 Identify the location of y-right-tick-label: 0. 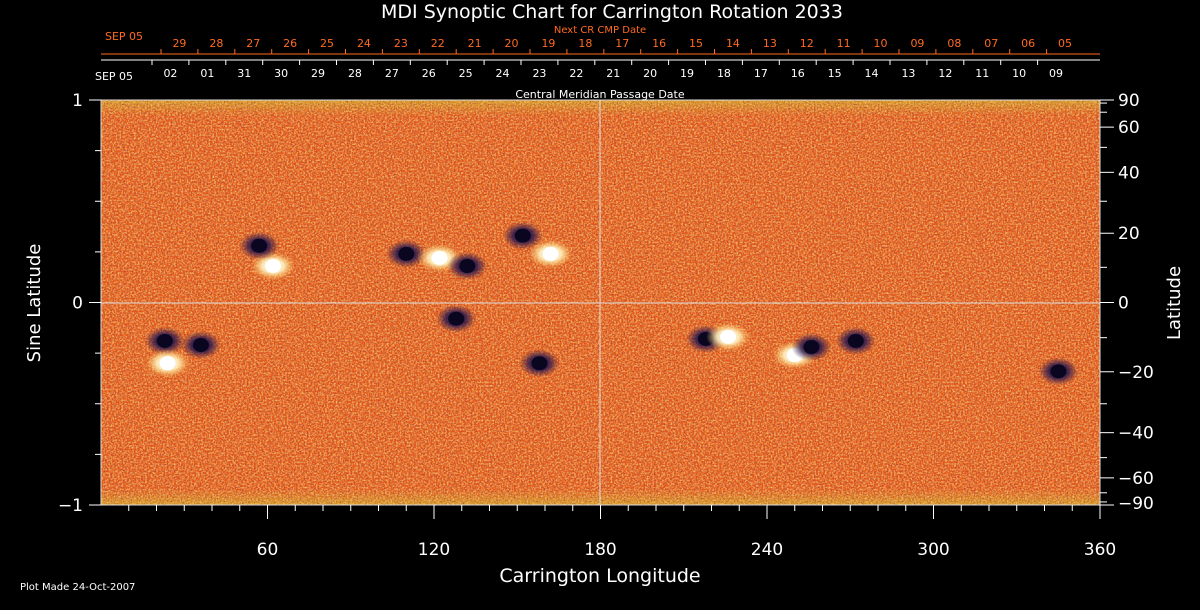
(1123, 304).